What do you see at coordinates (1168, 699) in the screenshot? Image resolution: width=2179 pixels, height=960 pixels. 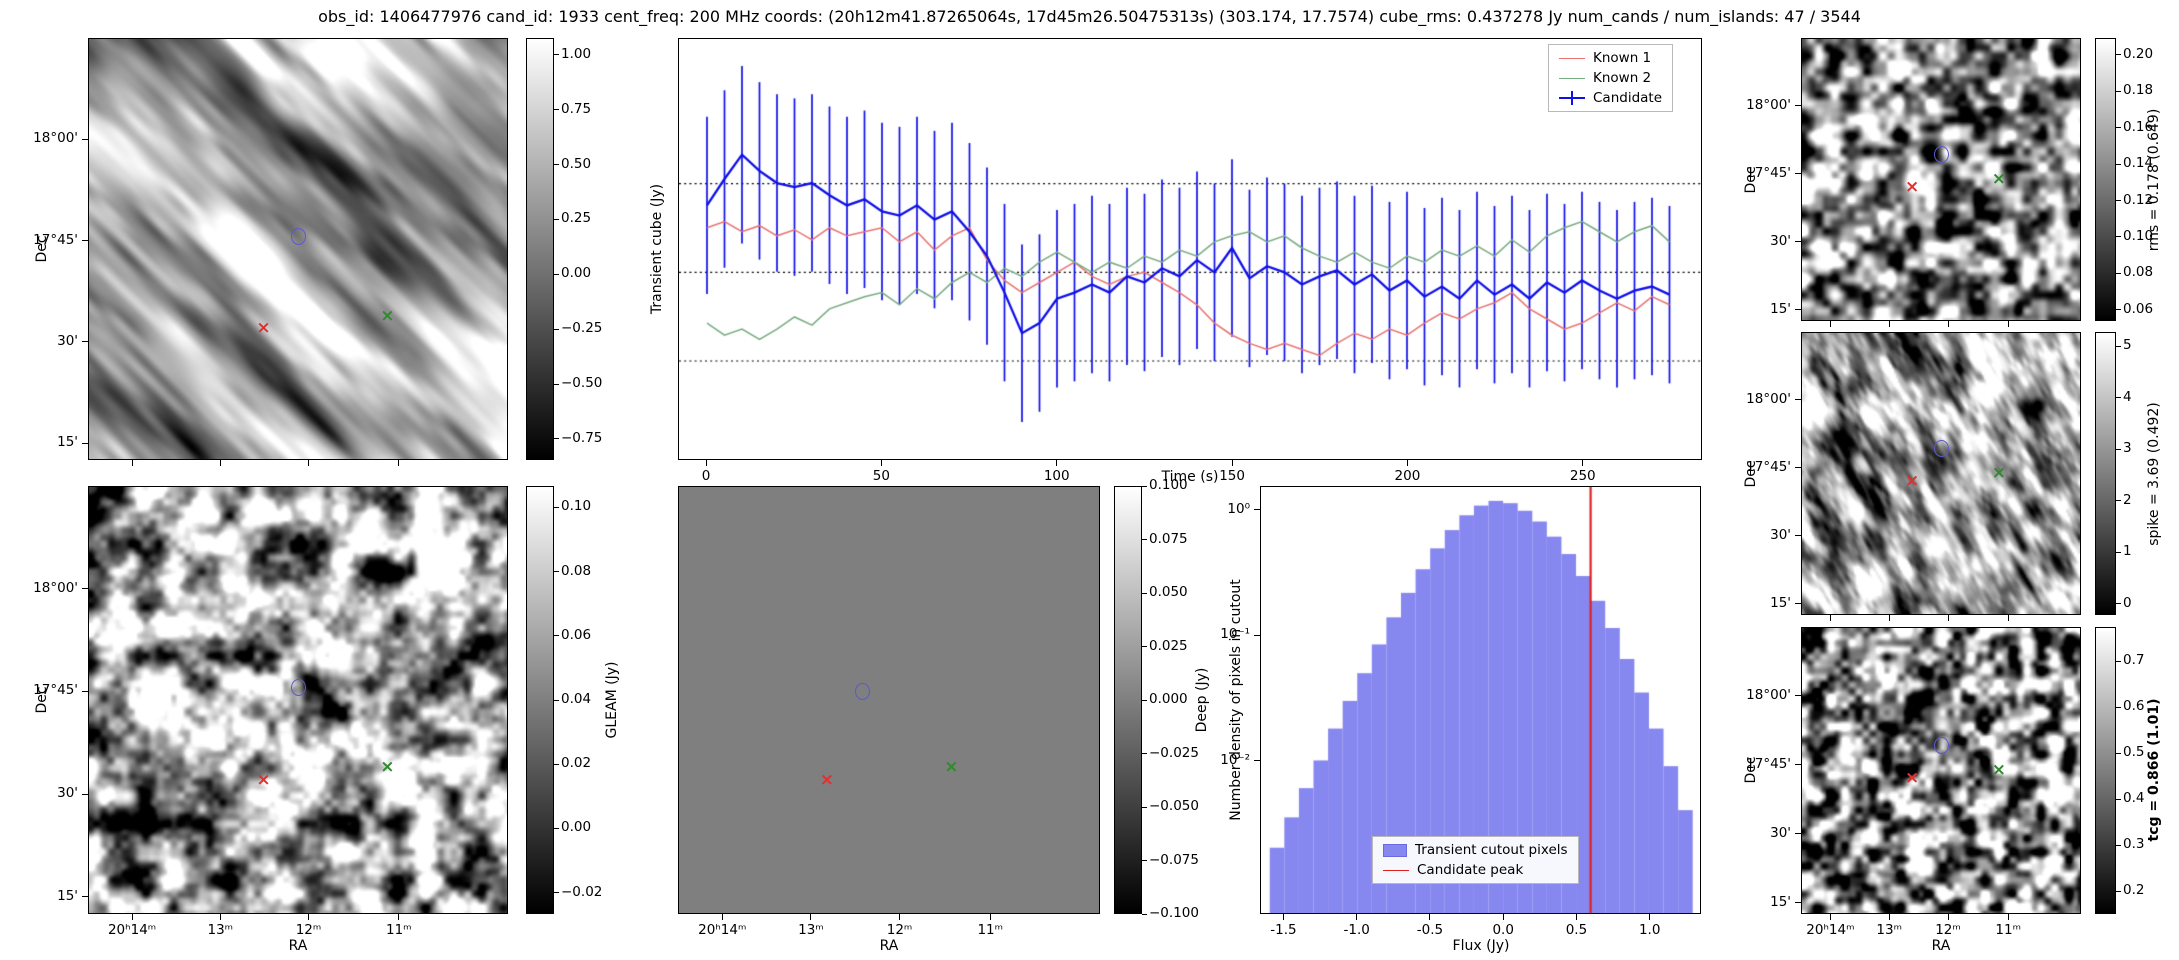 I see `colorbar-tick-label: 0.000` at bounding box center [1168, 699].